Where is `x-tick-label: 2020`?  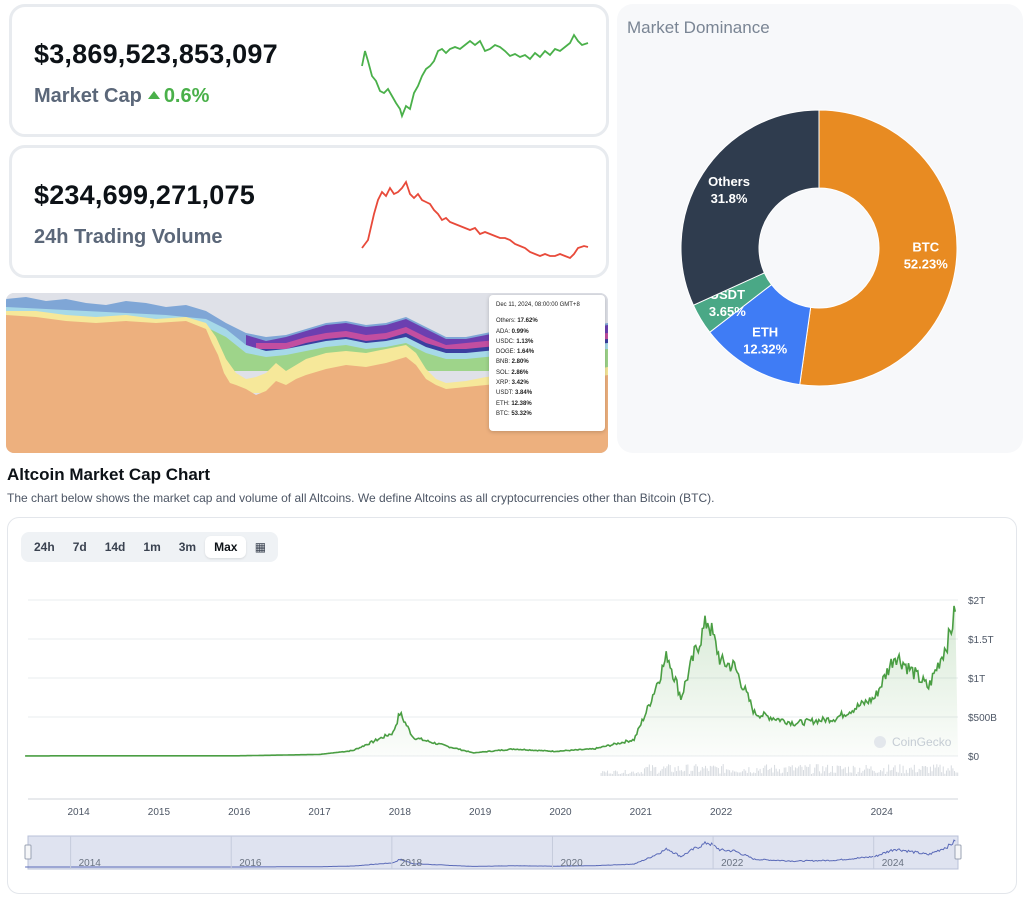
x-tick-label: 2020 is located at coordinates (560, 812).